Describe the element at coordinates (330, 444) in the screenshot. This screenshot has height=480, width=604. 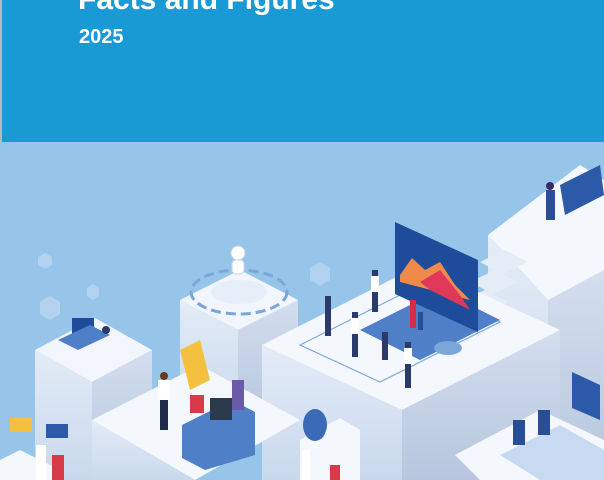
I see `block-meeting` at that location.